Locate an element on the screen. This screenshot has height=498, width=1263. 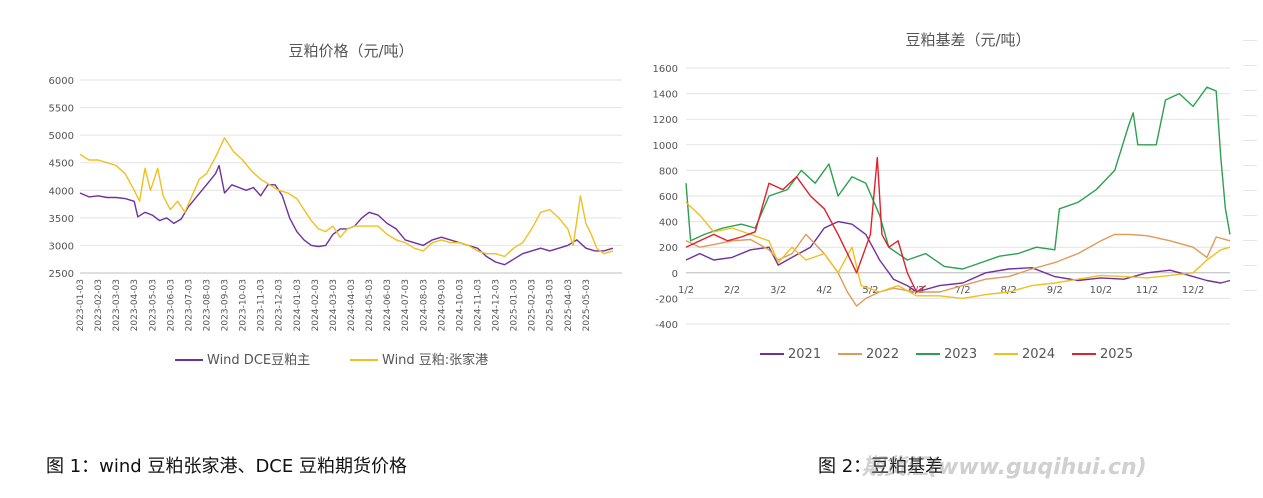
series-line-2024 is located at coordinates (958, 250).